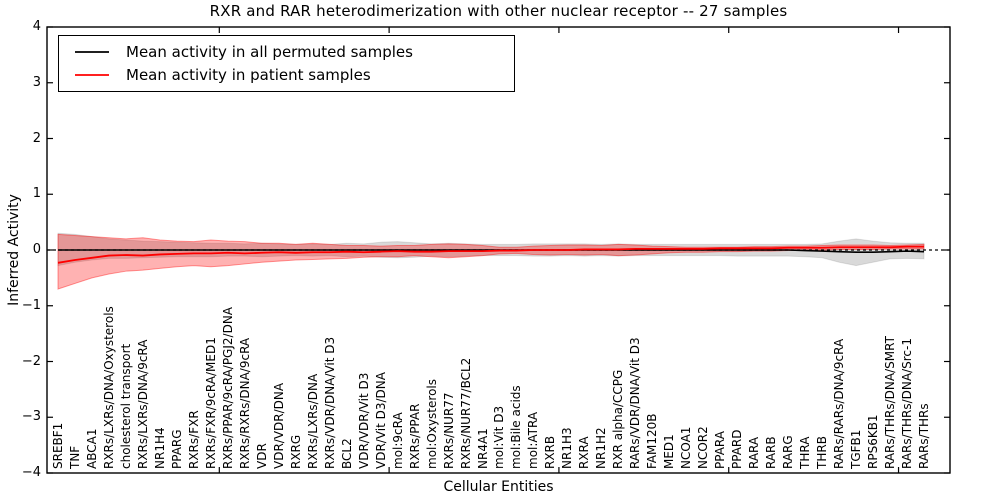 The width and height of the screenshot is (1000, 500). What do you see at coordinates (788, 452) in the screenshot?
I see `x-category-label: RARG` at bounding box center [788, 452].